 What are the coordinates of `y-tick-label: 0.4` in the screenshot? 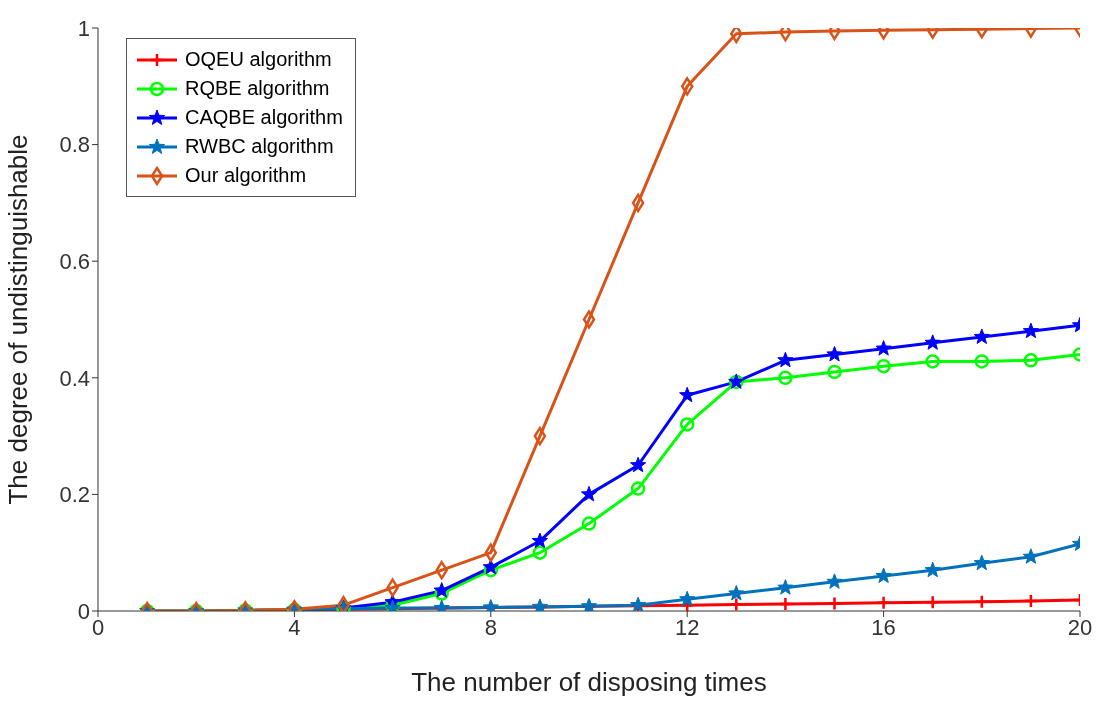 It's located at (74, 378).